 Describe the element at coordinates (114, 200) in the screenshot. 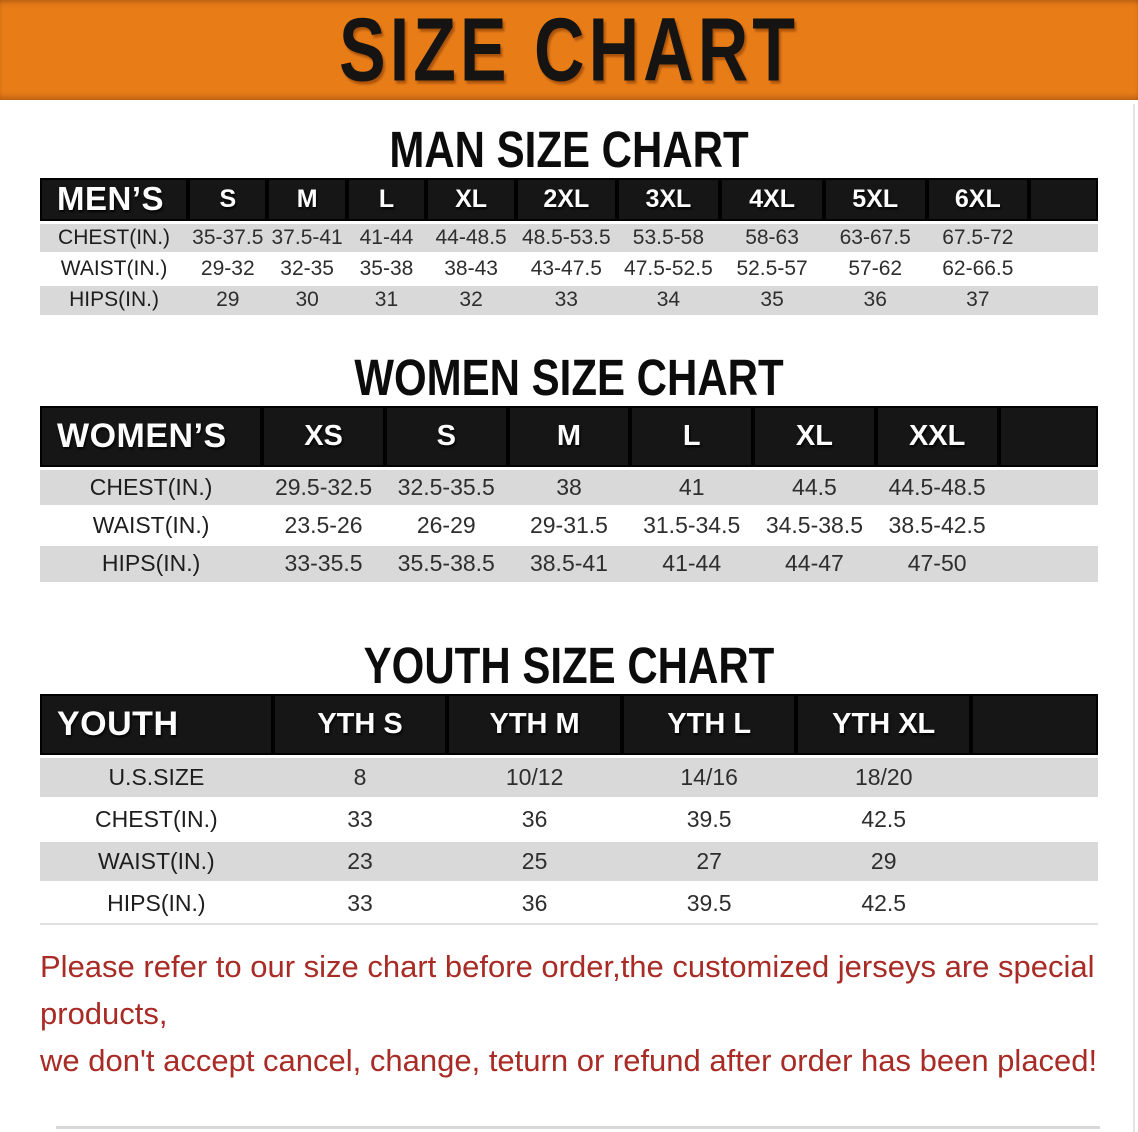

I see `men-corner-label: MEN’S` at that location.